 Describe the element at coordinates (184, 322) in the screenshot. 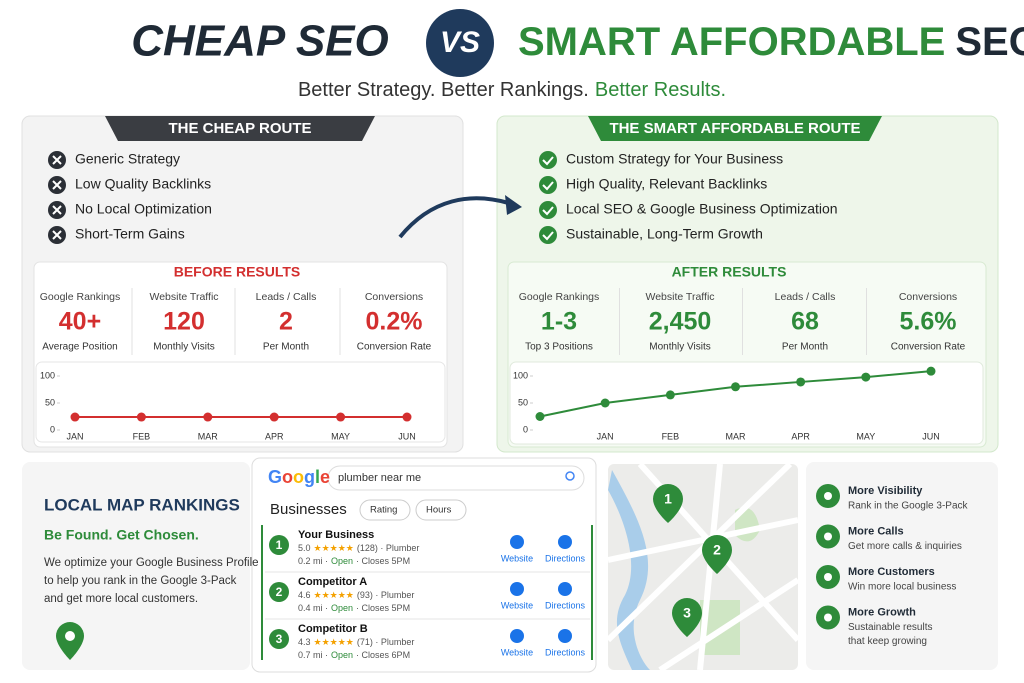

I see `metric-value: 120` at that location.